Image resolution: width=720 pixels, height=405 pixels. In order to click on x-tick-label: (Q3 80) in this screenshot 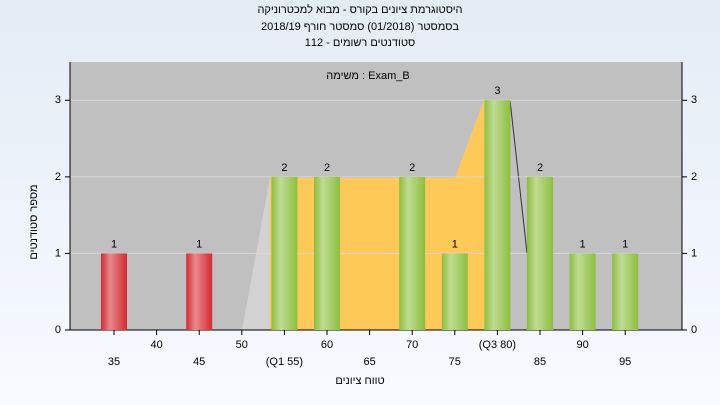, I will do `click(497, 345)`.